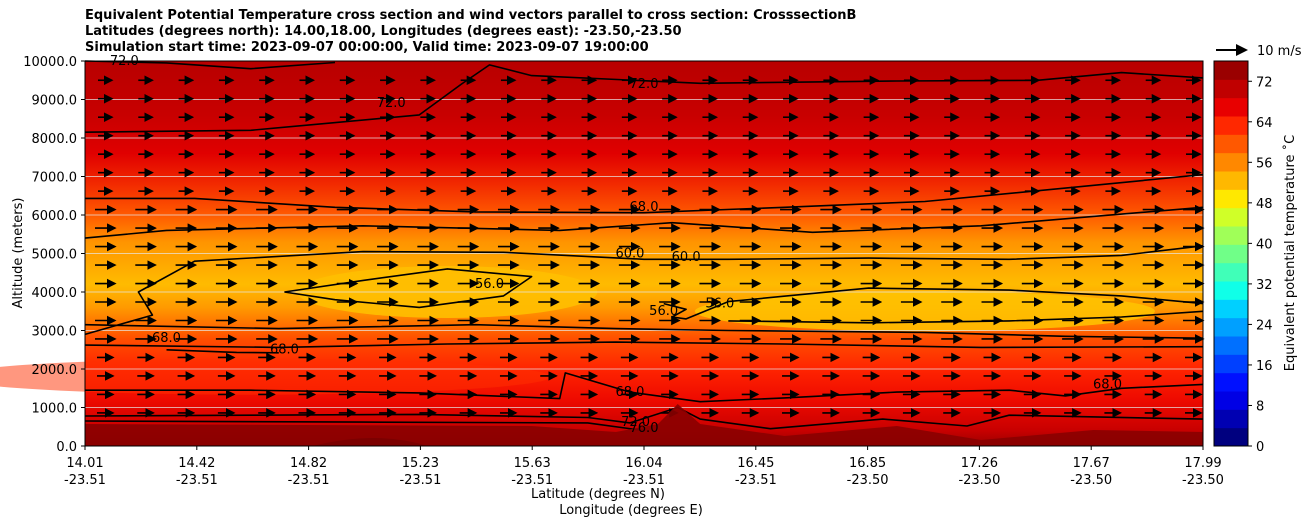 The height and width of the screenshot is (526, 1308). What do you see at coordinates (1264, 163) in the screenshot?
I see `colorbar-tick-label: 56` at bounding box center [1264, 163].